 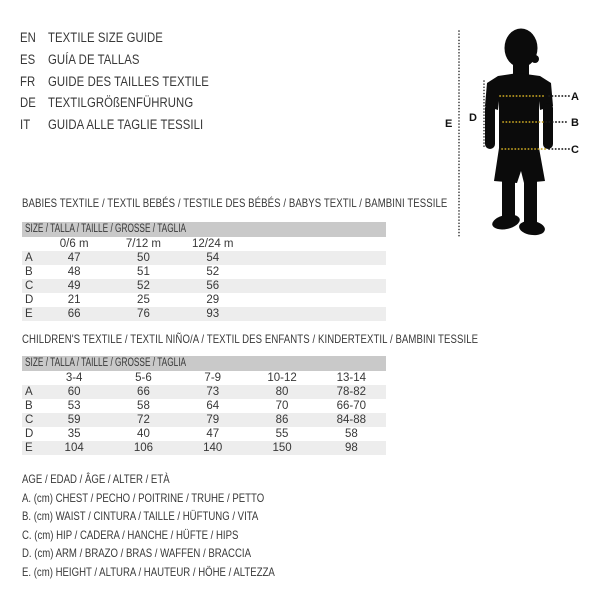 What do you see at coordinates (213, 299) in the screenshot?
I see `size-value: 29` at bounding box center [213, 299].